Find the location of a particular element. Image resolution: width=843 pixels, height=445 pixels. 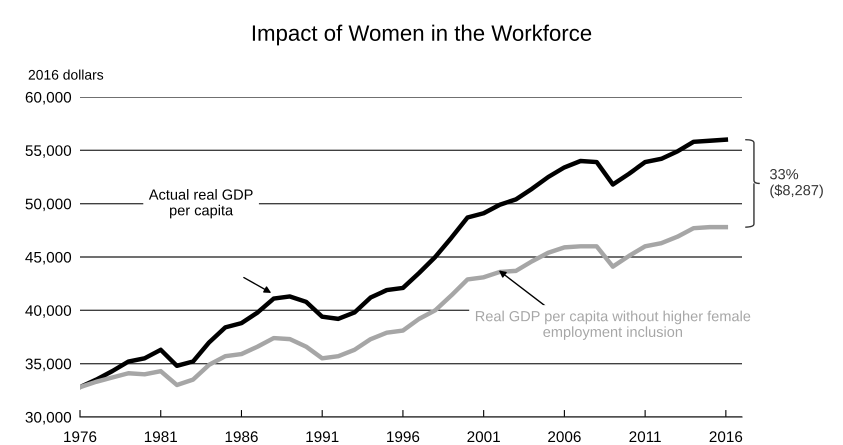

x-tick-label: 2006 is located at coordinates (564, 436).